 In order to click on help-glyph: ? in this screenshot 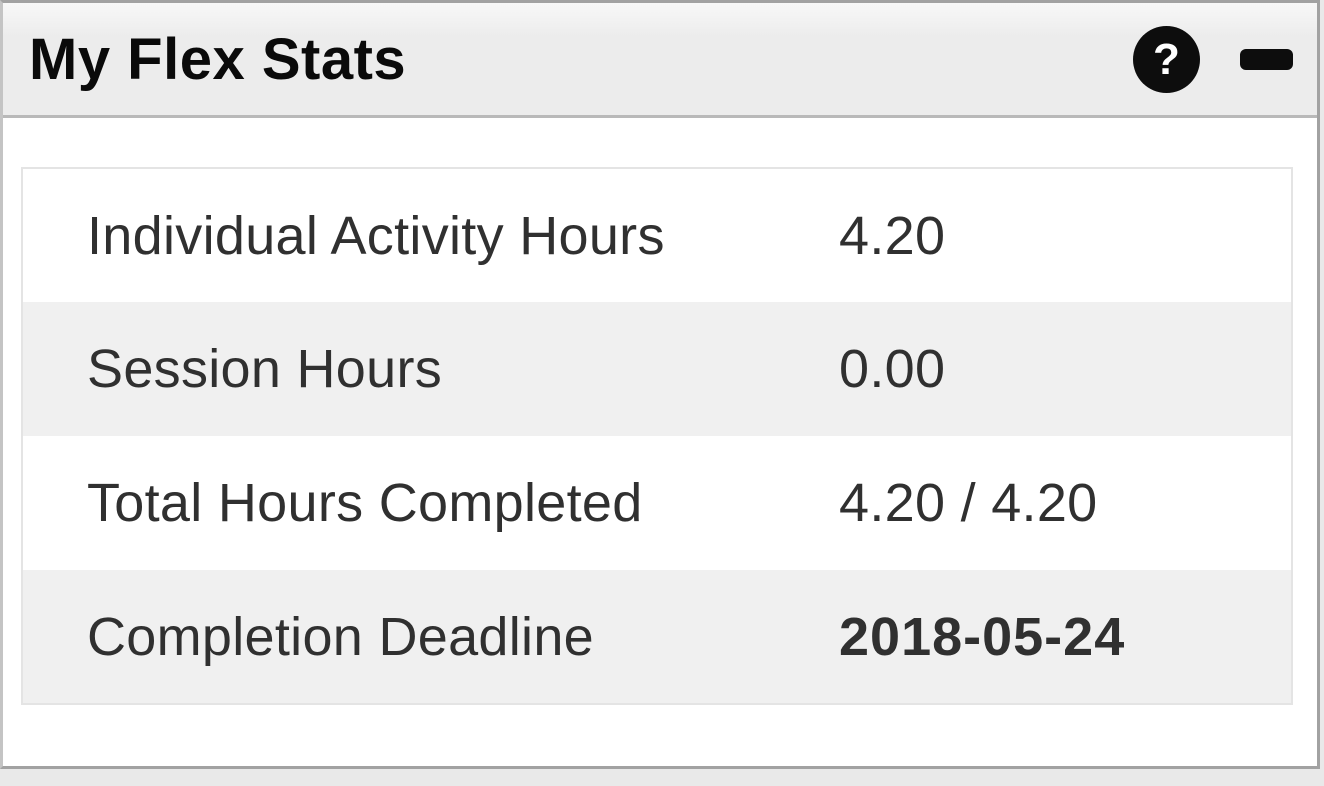, I will do `click(1166, 59)`.